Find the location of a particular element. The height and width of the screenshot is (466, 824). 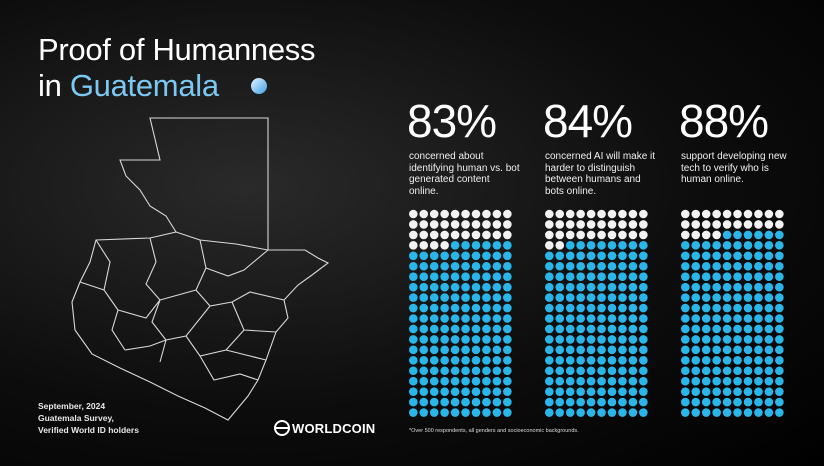

title: in Guatemala is located at coordinates (128, 86).